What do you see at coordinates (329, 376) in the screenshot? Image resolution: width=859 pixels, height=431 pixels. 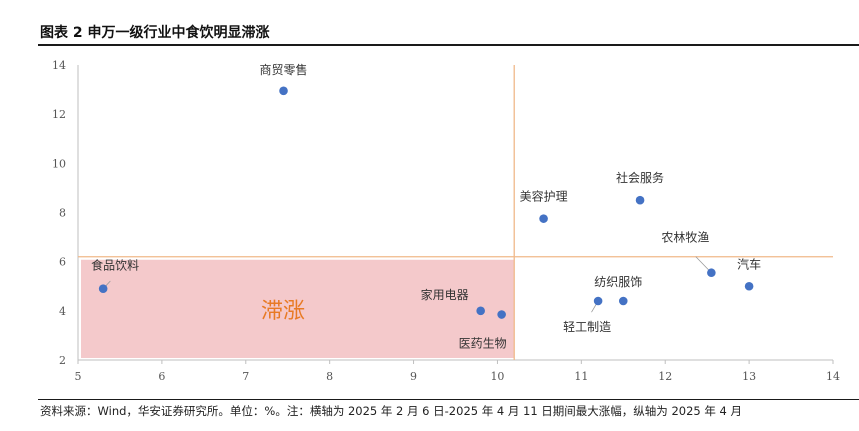 I see `x-tick-label: 8` at bounding box center [329, 376].